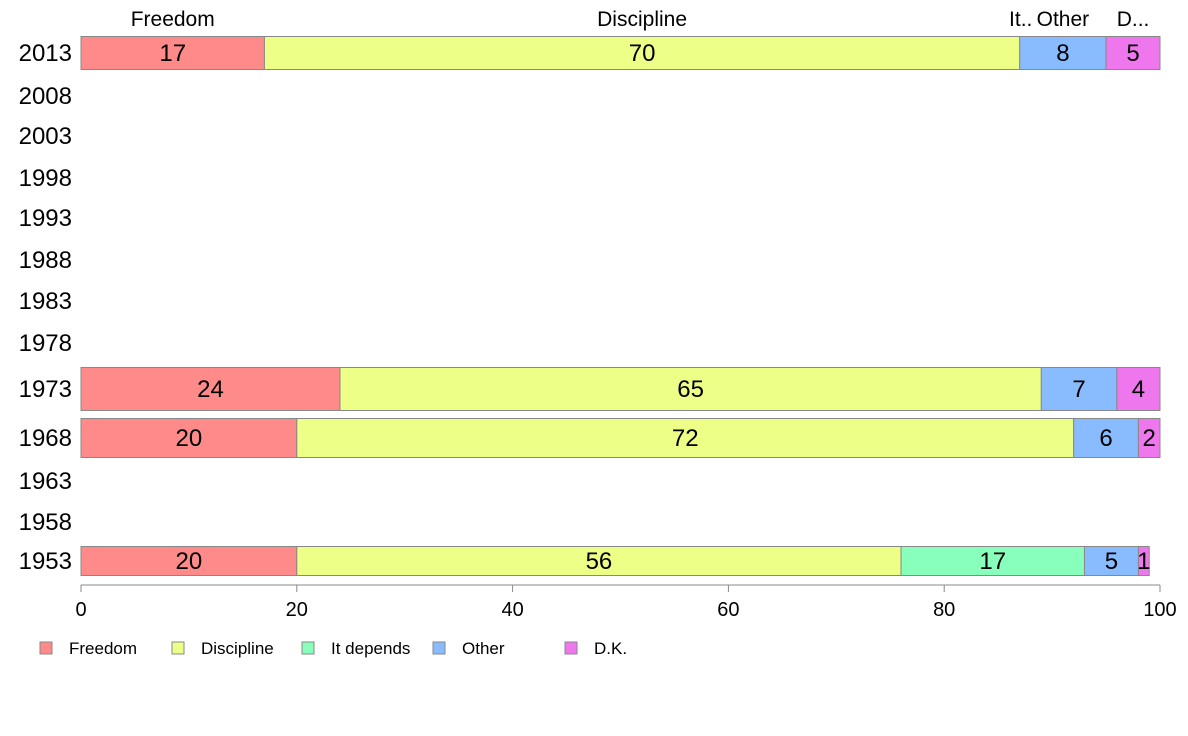 The height and width of the screenshot is (736, 1188). I want to click on bar-1973-other, so click(1079, 389).